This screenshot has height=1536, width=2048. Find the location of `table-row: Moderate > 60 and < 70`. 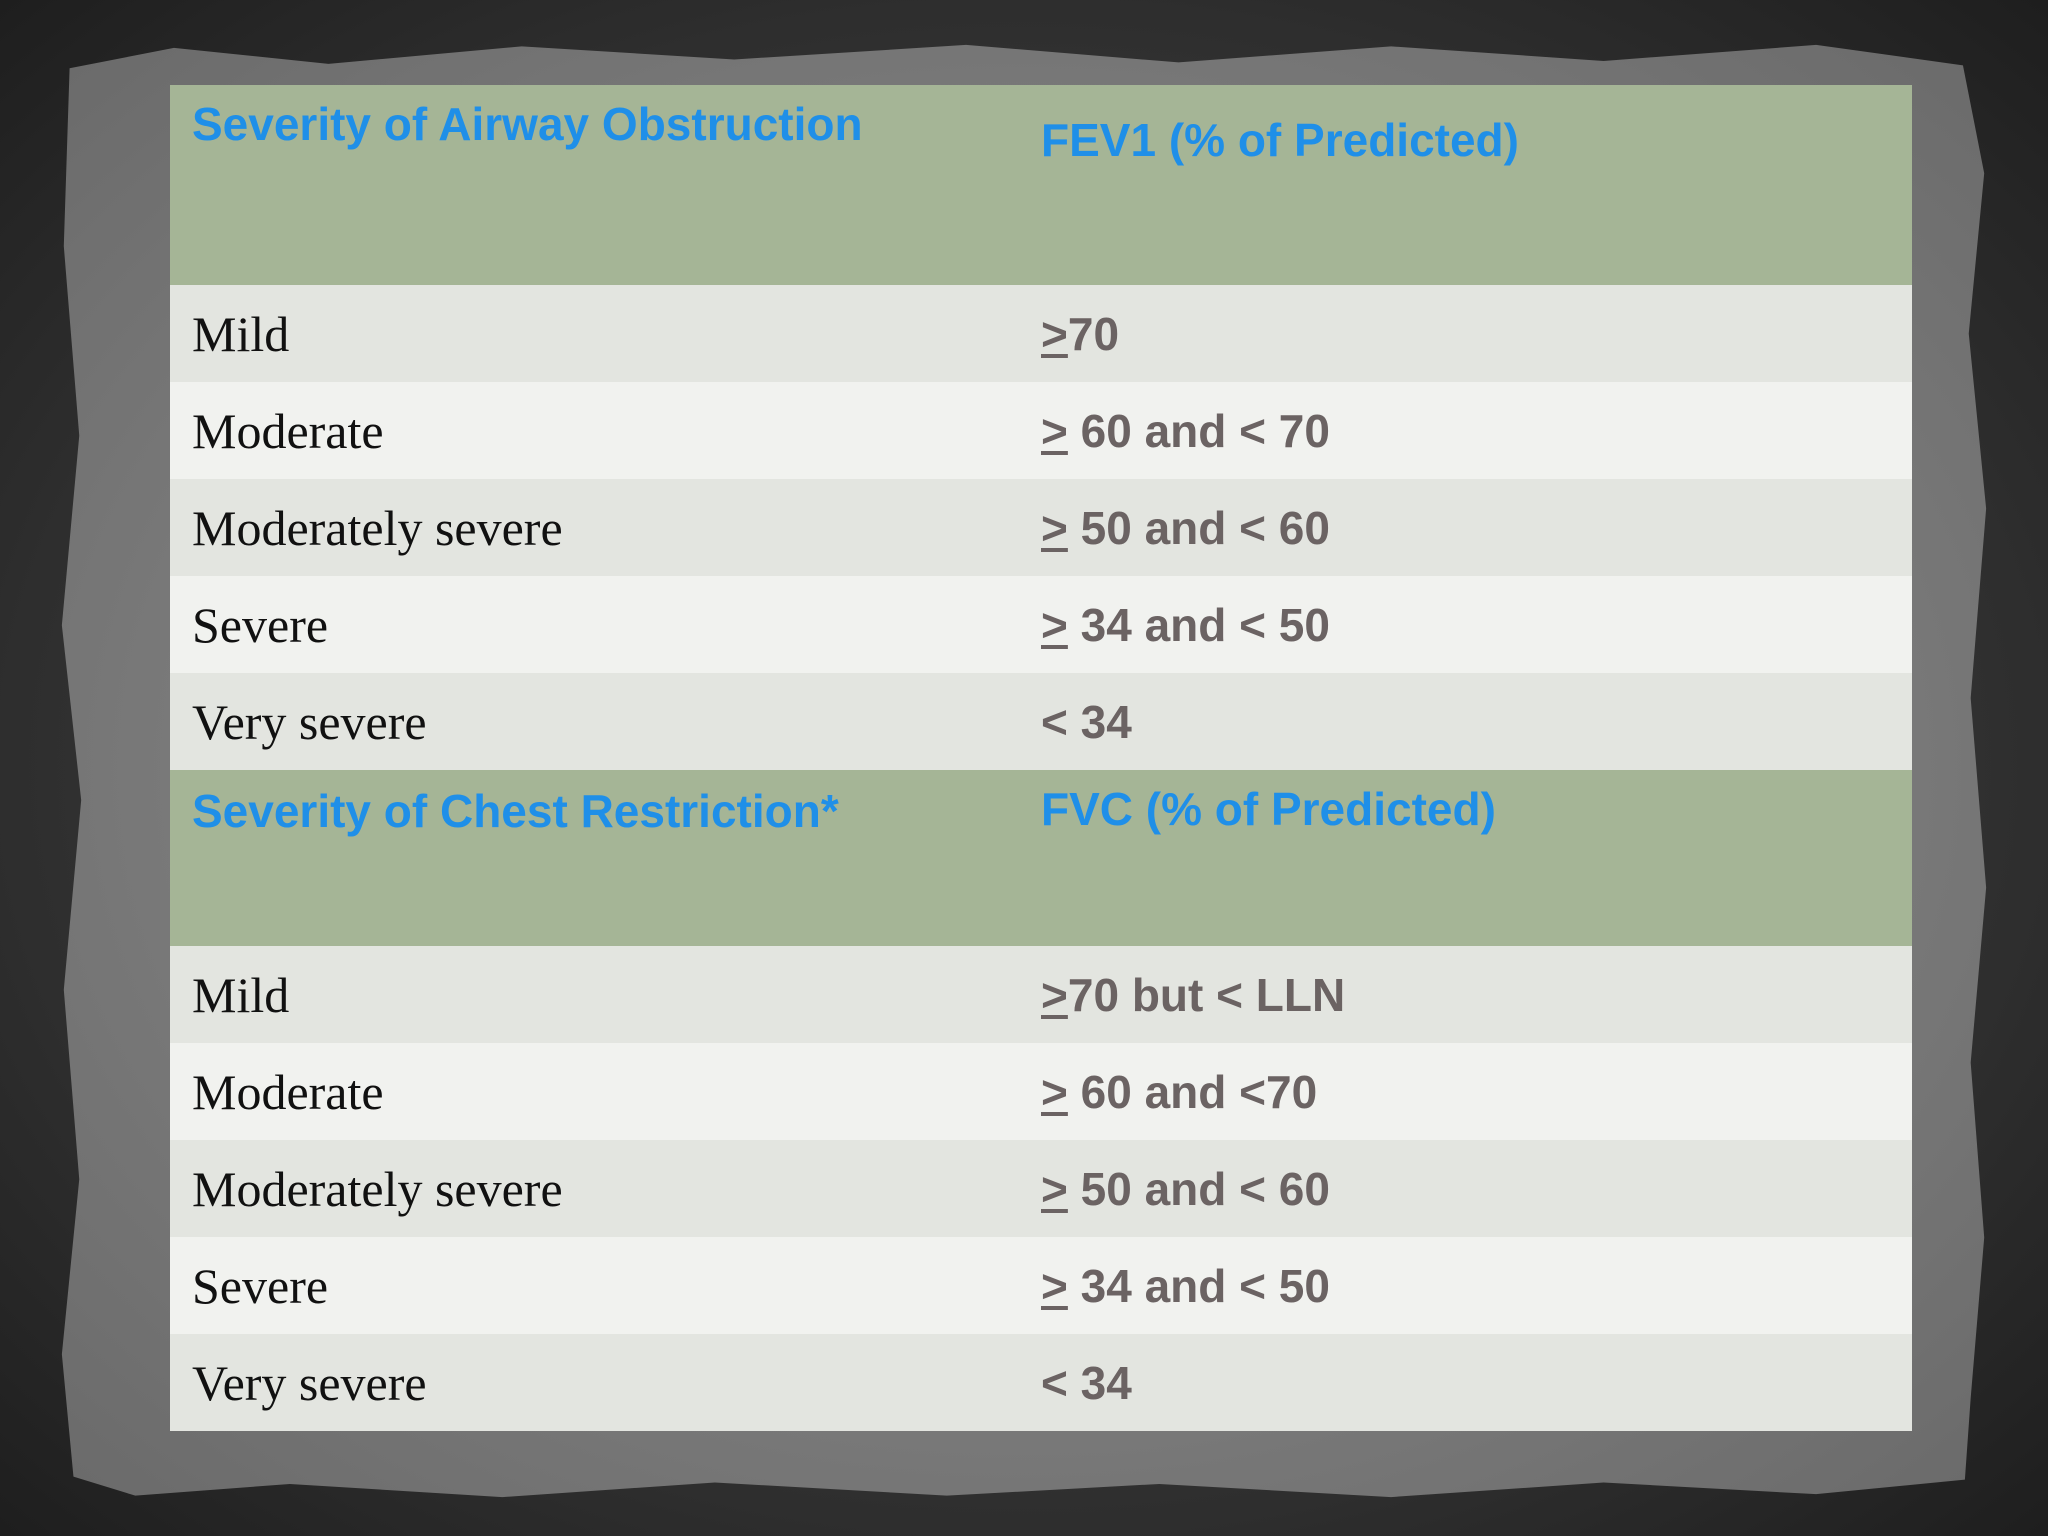

table-row: Moderate > 60 and < 70 is located at coordinates (1041, 430).